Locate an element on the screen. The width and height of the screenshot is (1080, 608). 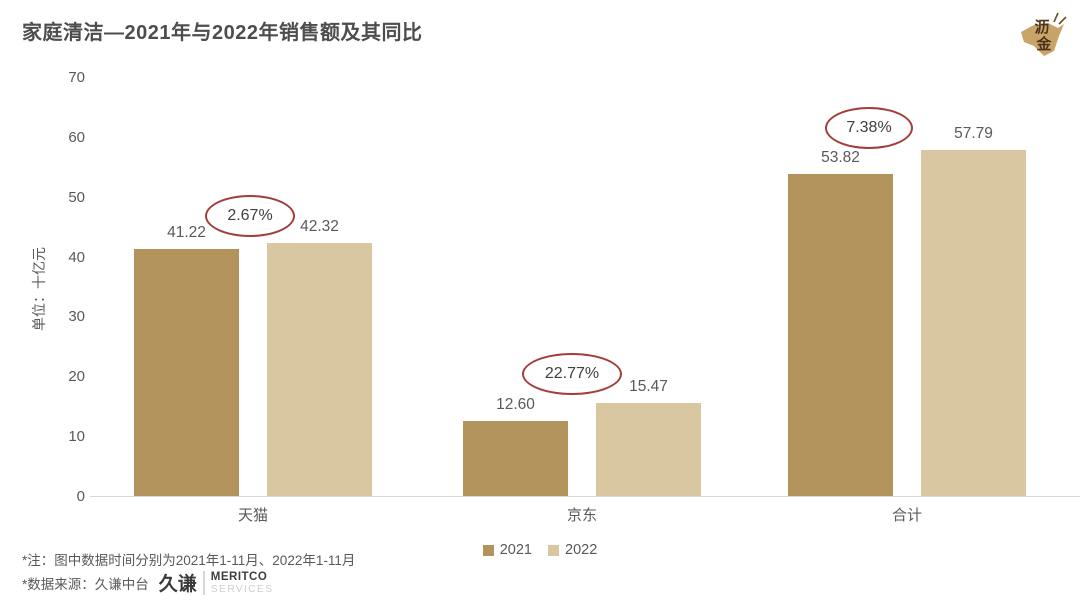
footnote-period: *注：图中数据时间分别为2021年1-11月、2022年1-11月 is located at coordinates (189, 560).